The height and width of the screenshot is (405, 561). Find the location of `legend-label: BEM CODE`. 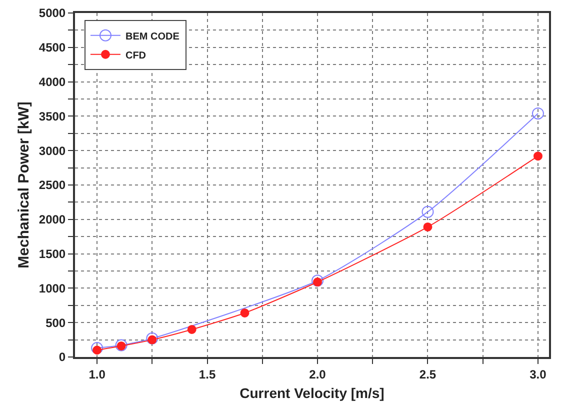

legend-label: BEM CODE is located at coordinates (152, 36).